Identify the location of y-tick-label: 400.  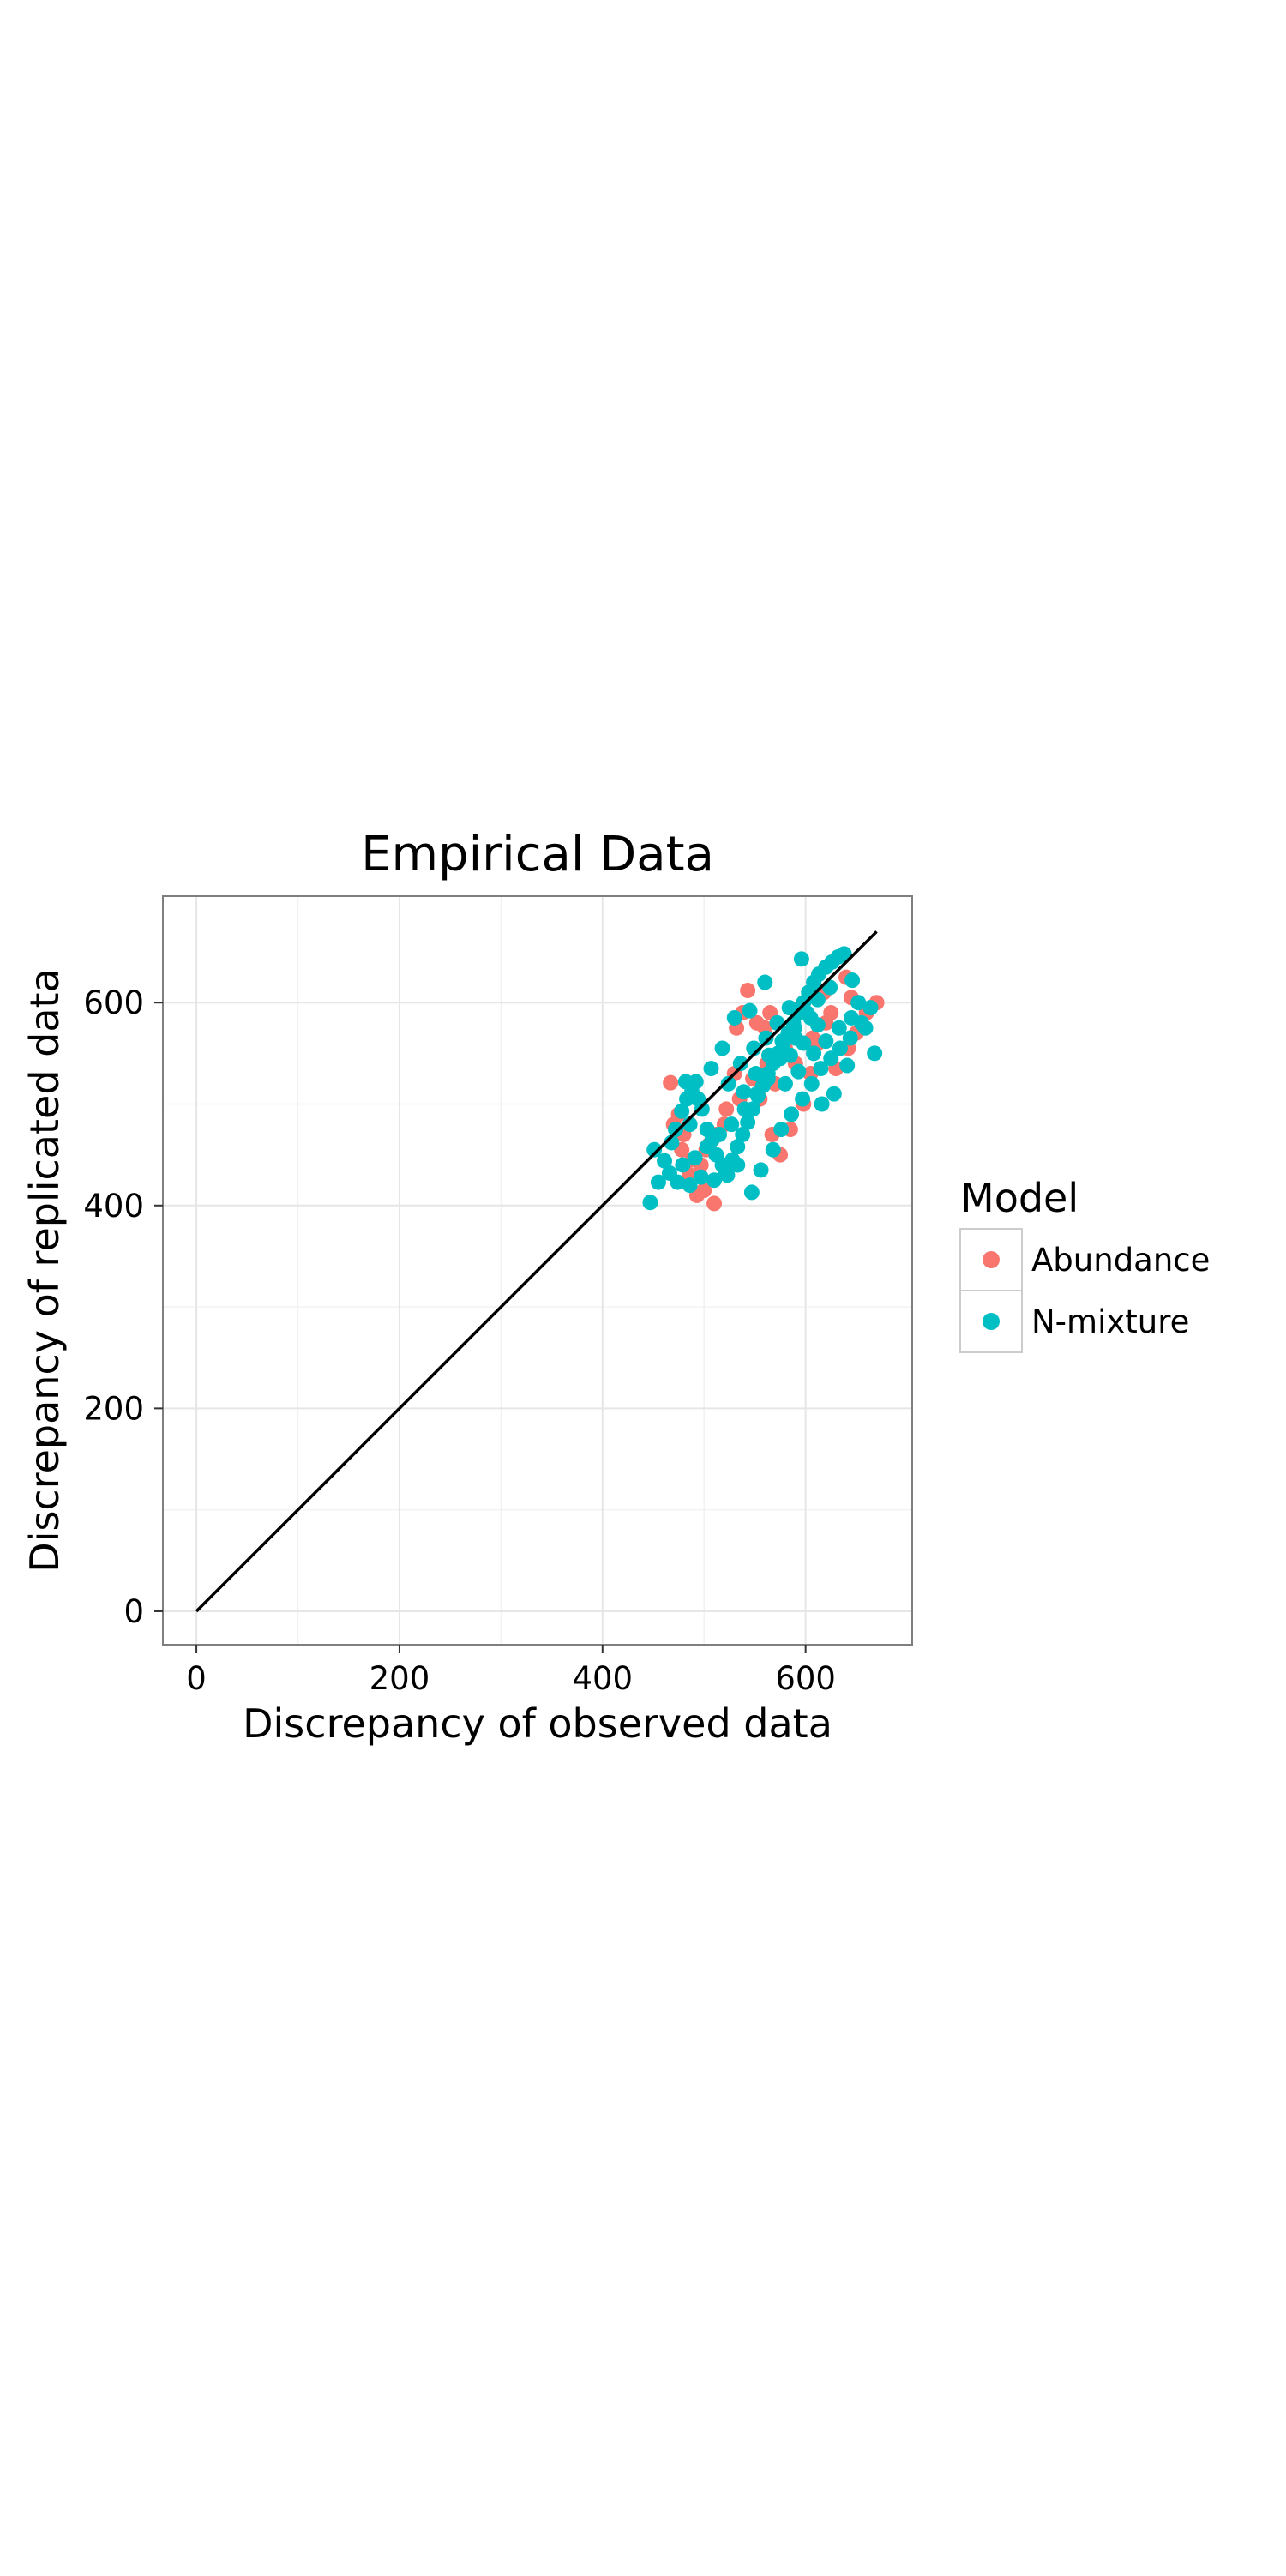
(113, 1206).